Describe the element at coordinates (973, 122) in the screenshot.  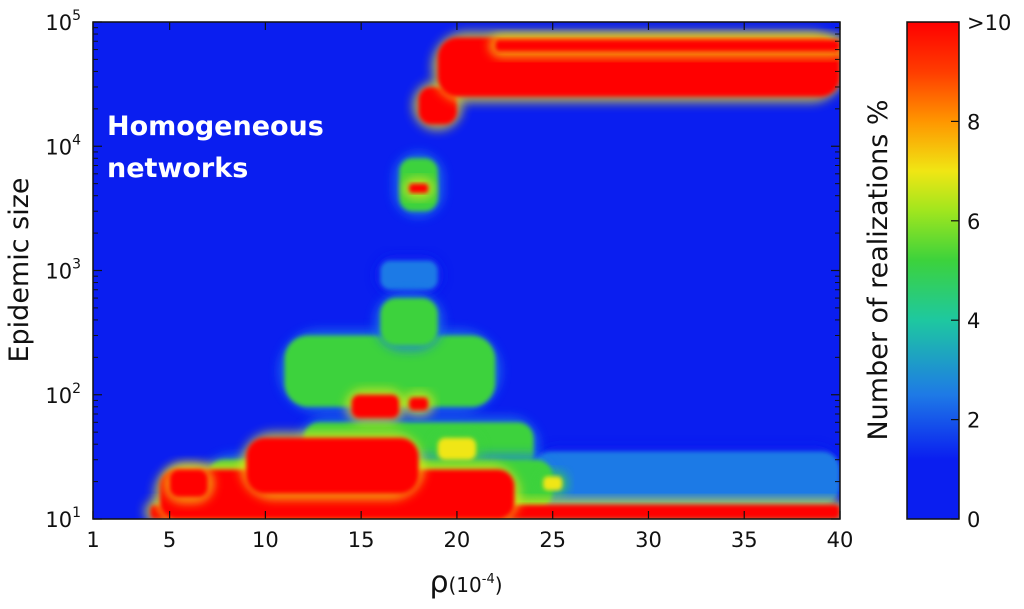
I see `colorbar-tick-label: 8` at that location.